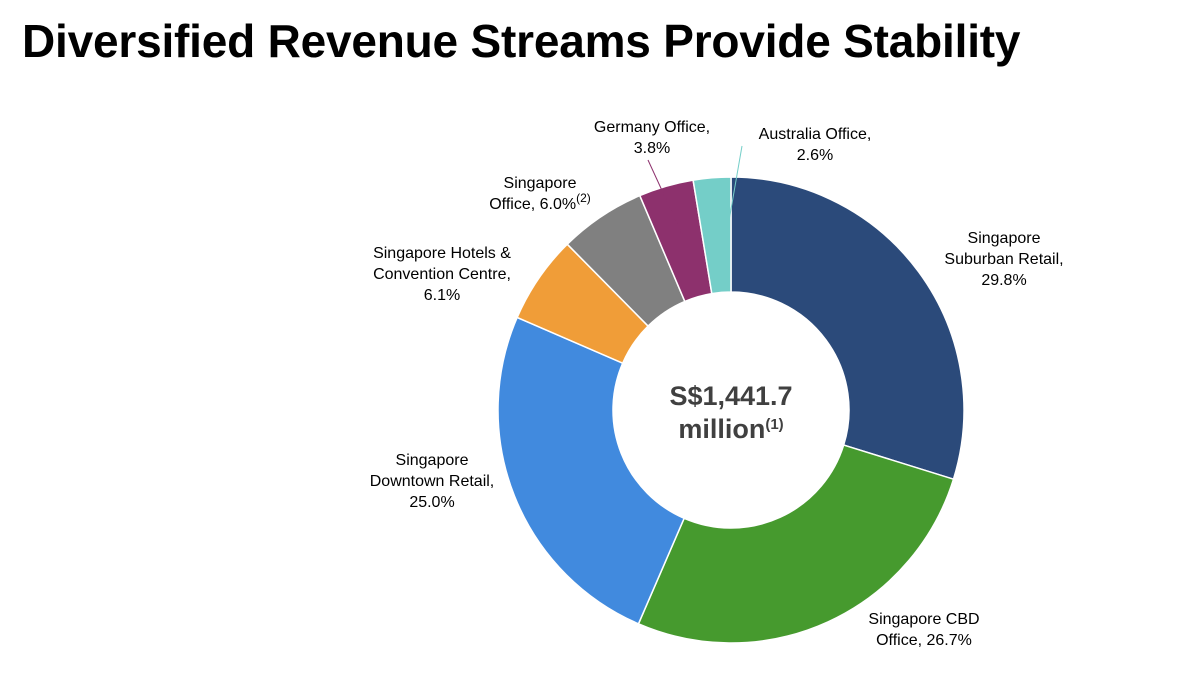 This screenshot has height=680, width=1200. I want to click on center-total-unit: million(1), so click(730, 429).